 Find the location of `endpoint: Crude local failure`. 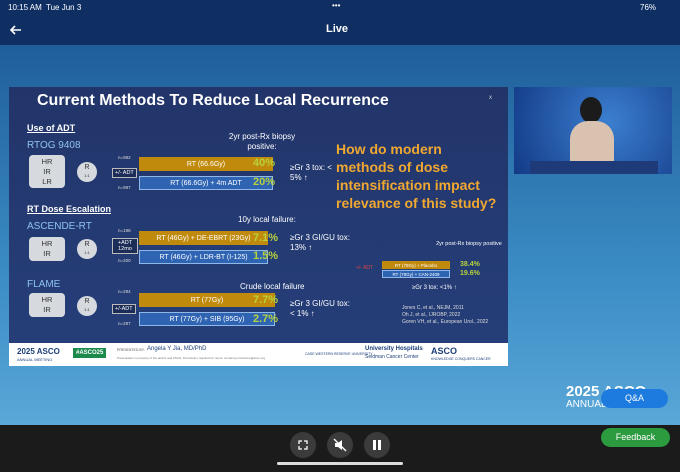

endpoint: Crude local failure is located at coordinates (272, 286).